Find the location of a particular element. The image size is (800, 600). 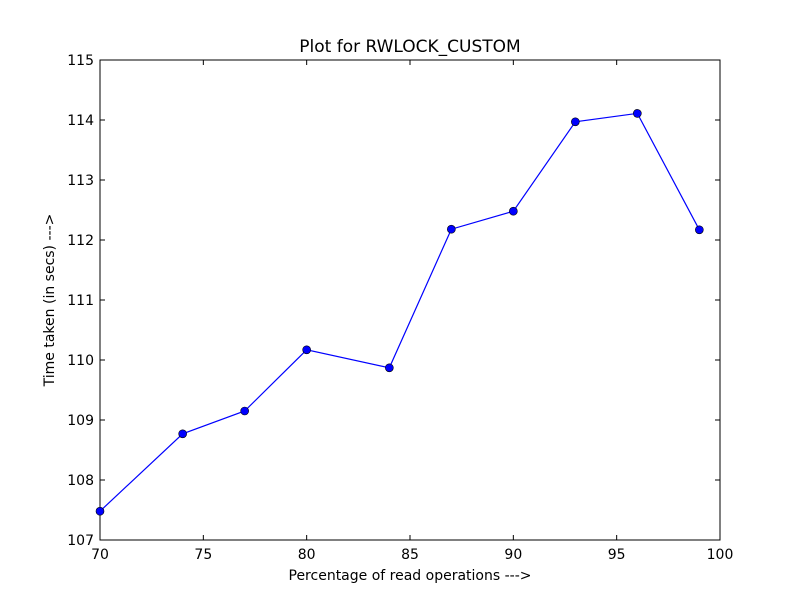

x-axis-title: Percentage of read operations ---> is located at coordinates (410, 576).